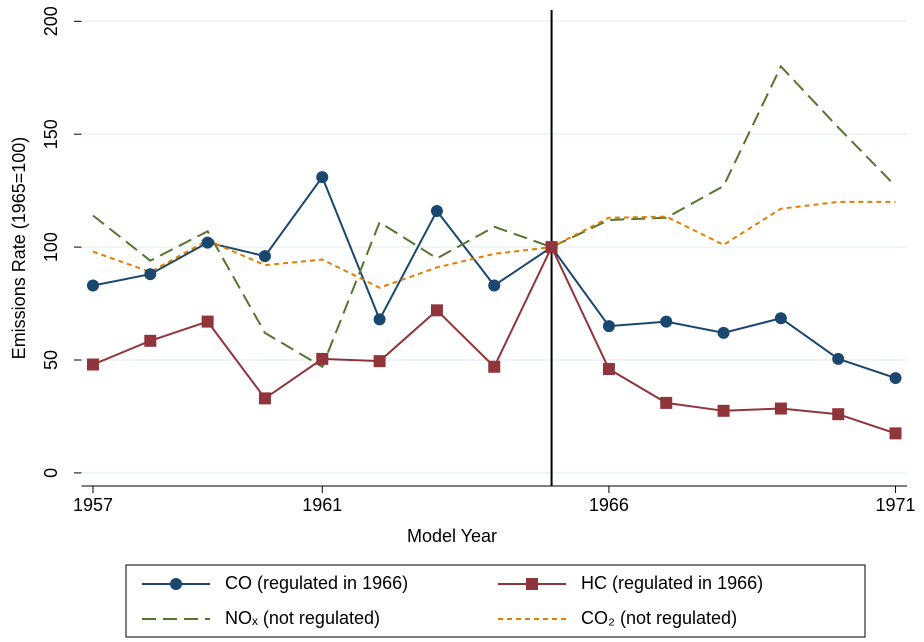 This screenshot has width=924, height=642. Describe the element at coordinates (896, 505) in the screenshot. I see `x-tick-label: 1971` at that location.